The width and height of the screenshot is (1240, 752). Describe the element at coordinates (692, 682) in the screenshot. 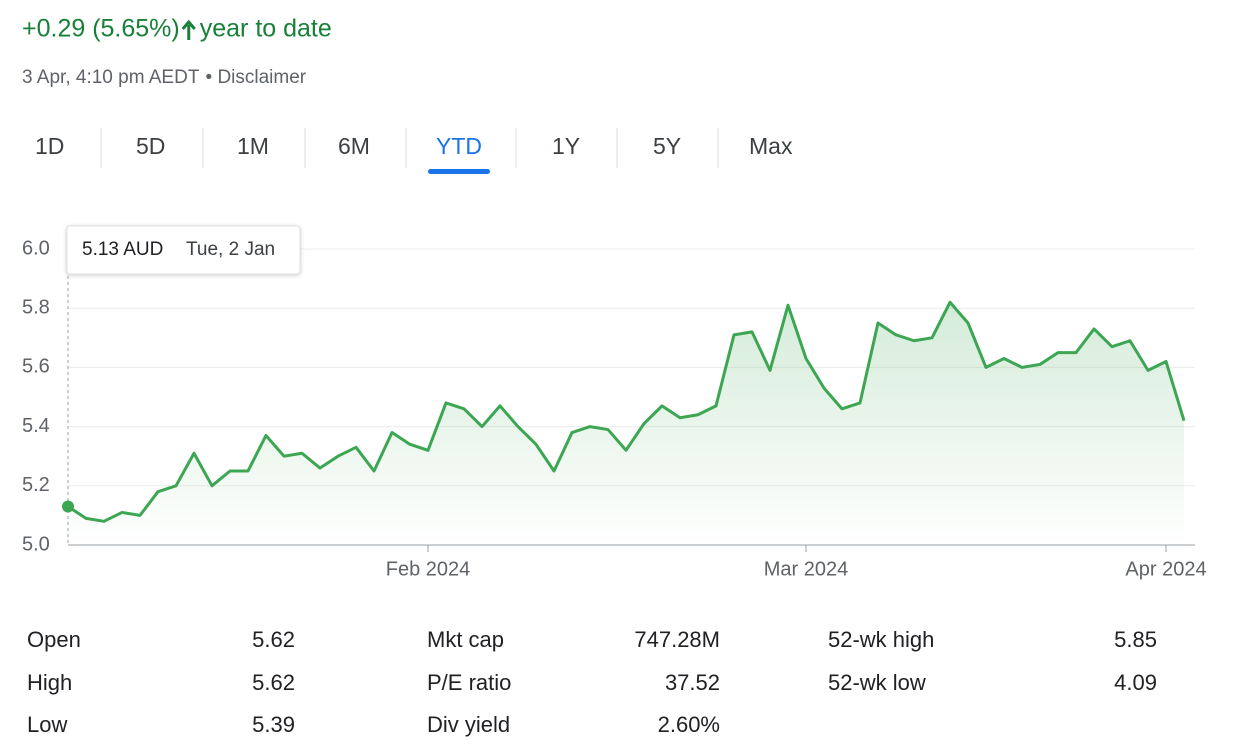

I see `stat-value: 37.52` at that location.